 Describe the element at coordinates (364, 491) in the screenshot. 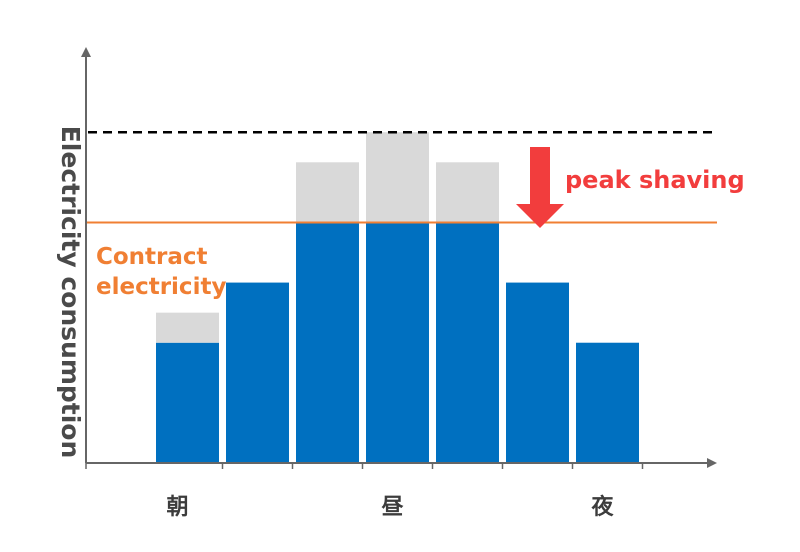

I see `x-axis-ticks: 朝昼夜` at that location.